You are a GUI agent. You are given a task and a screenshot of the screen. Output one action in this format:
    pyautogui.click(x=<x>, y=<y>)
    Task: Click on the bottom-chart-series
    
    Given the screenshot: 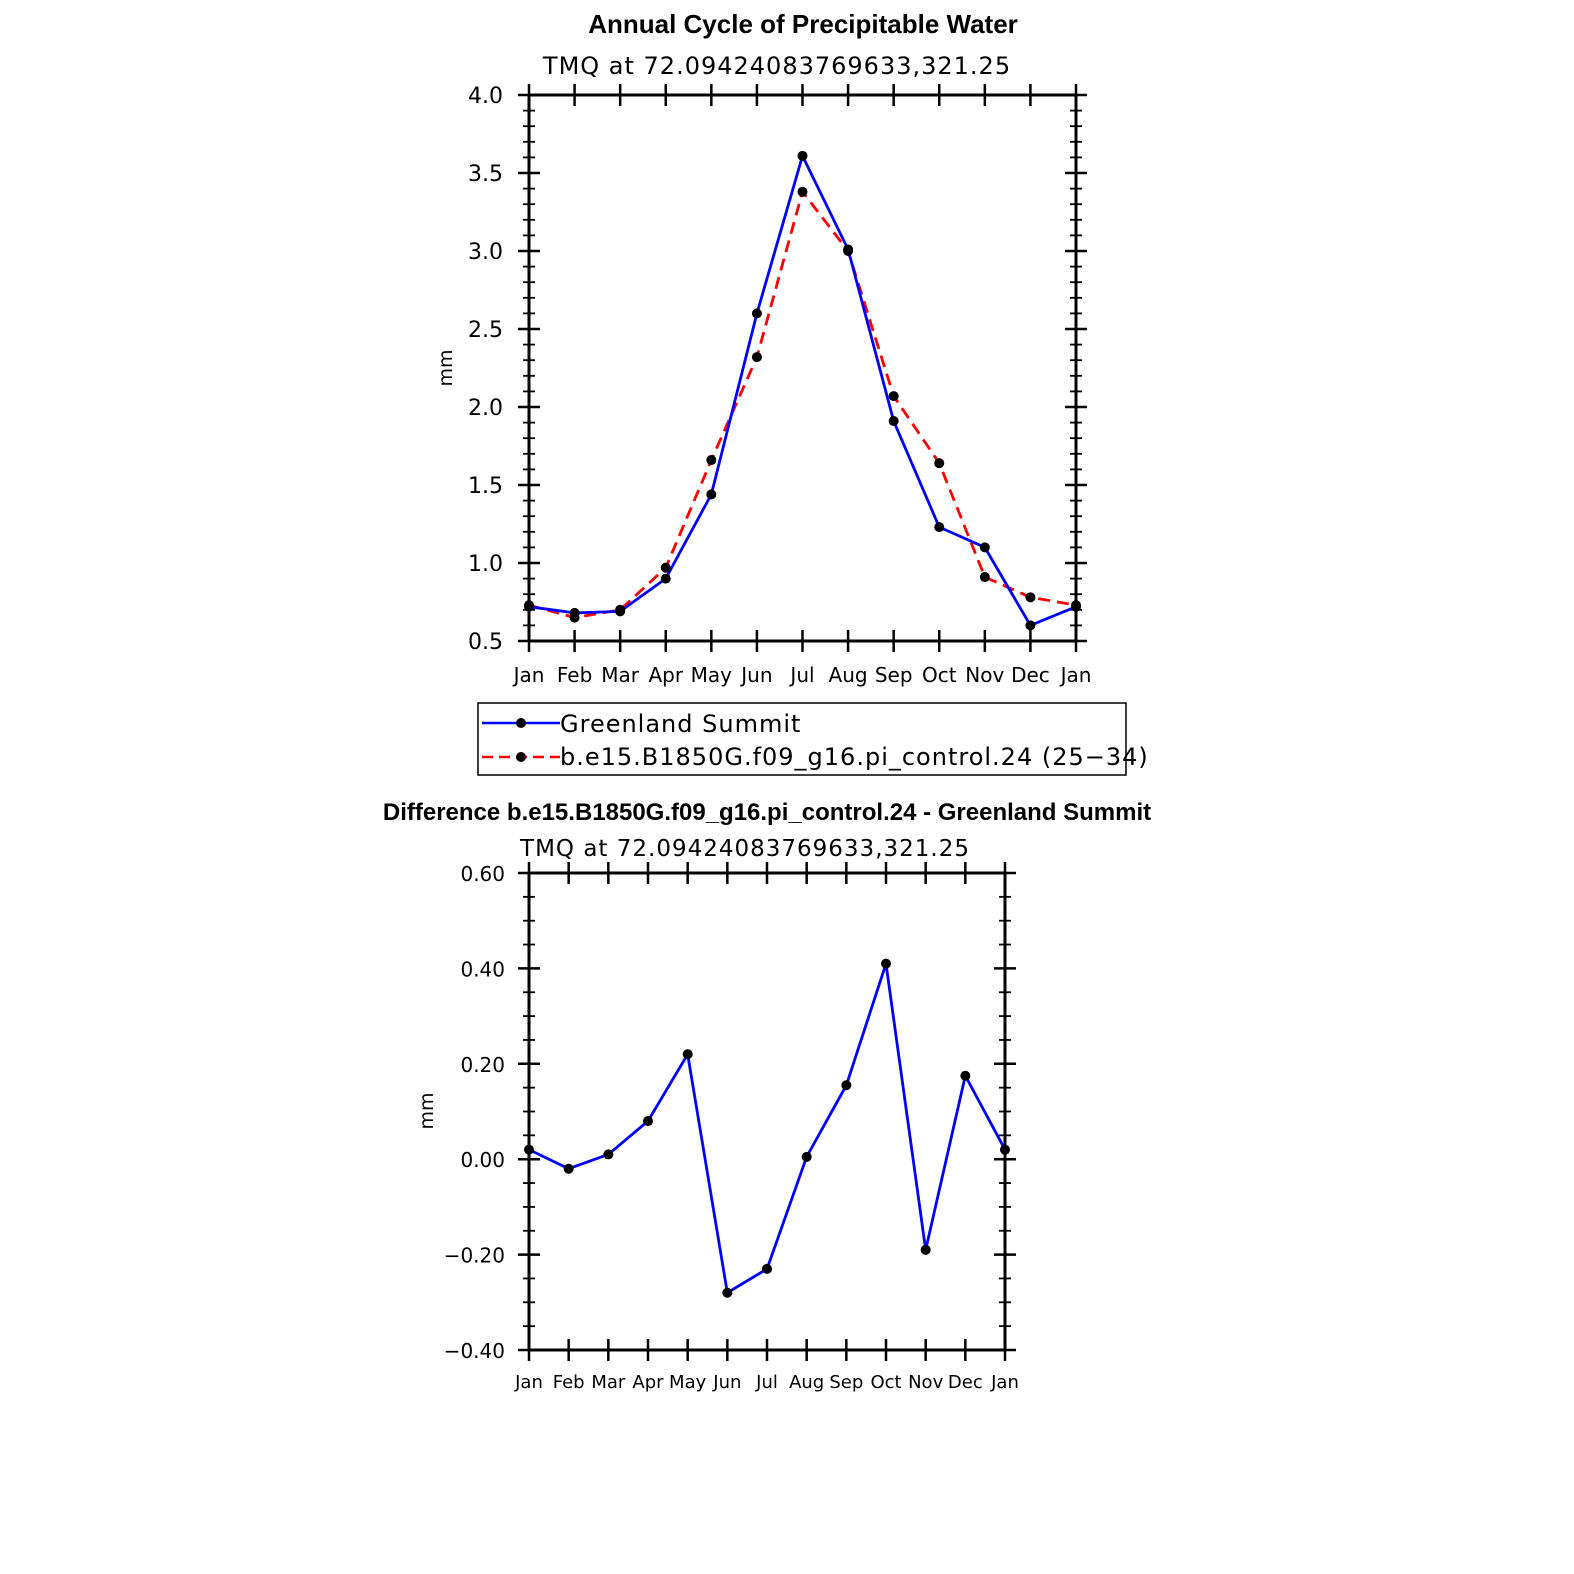 What is the action you would take?
    pyautogui.click(x=767, y=1128)
    